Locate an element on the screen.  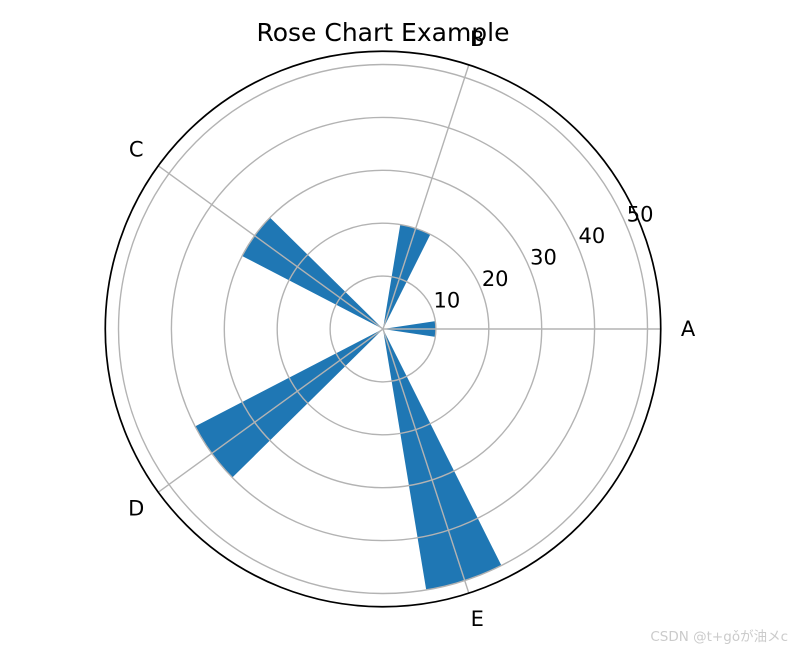
grid-spoke-D is located at coordinates (270, 410).